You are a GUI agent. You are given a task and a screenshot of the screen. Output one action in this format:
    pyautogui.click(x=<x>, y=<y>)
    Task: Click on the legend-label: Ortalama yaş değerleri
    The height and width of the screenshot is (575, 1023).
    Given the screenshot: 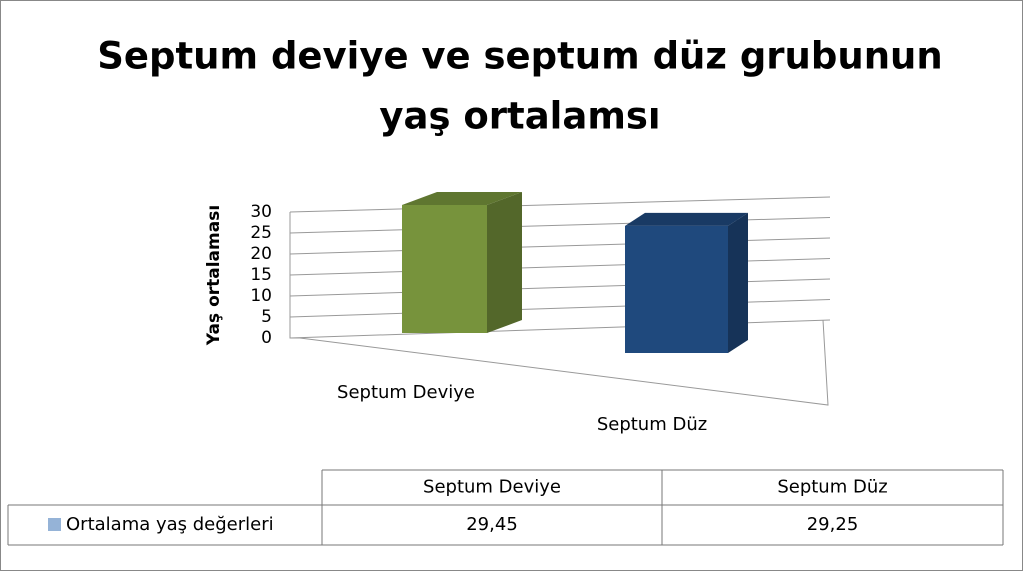 What is the action you would take?
    pyautogui.click(x=170, y=524)
    